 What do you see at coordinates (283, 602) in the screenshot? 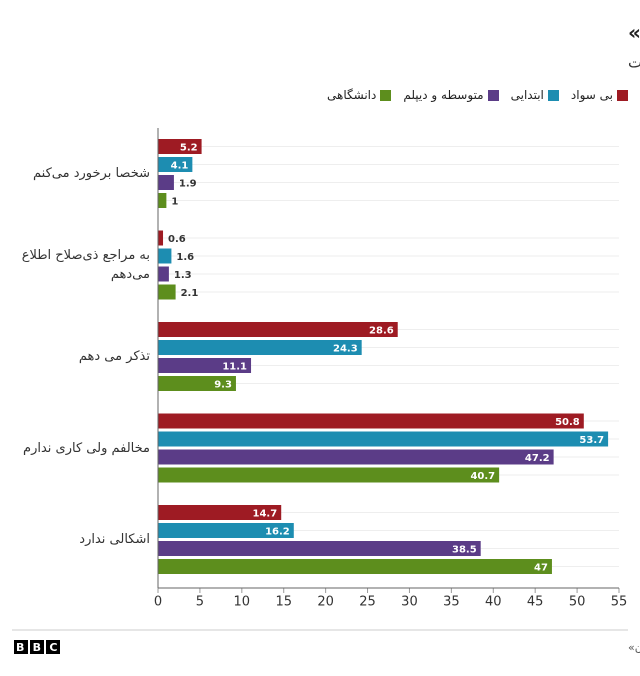
I see `x-tick-label: 15` at bounding box center [283, 602].